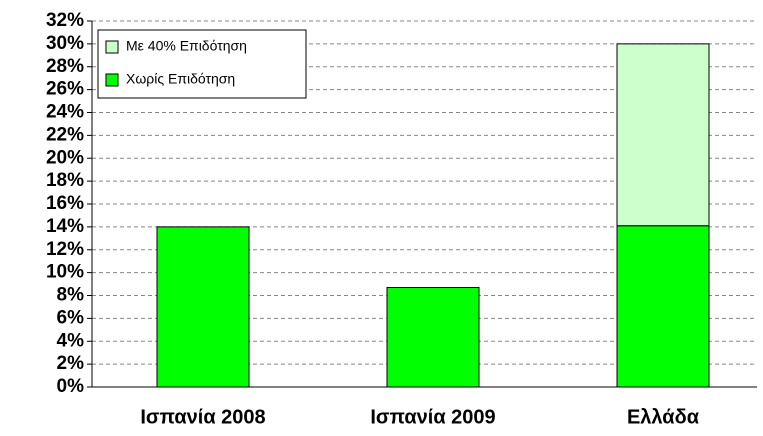  Describe the element at coordinates (71, 295) in the screenshot. I see `y-tick-label: 8%` at that location.